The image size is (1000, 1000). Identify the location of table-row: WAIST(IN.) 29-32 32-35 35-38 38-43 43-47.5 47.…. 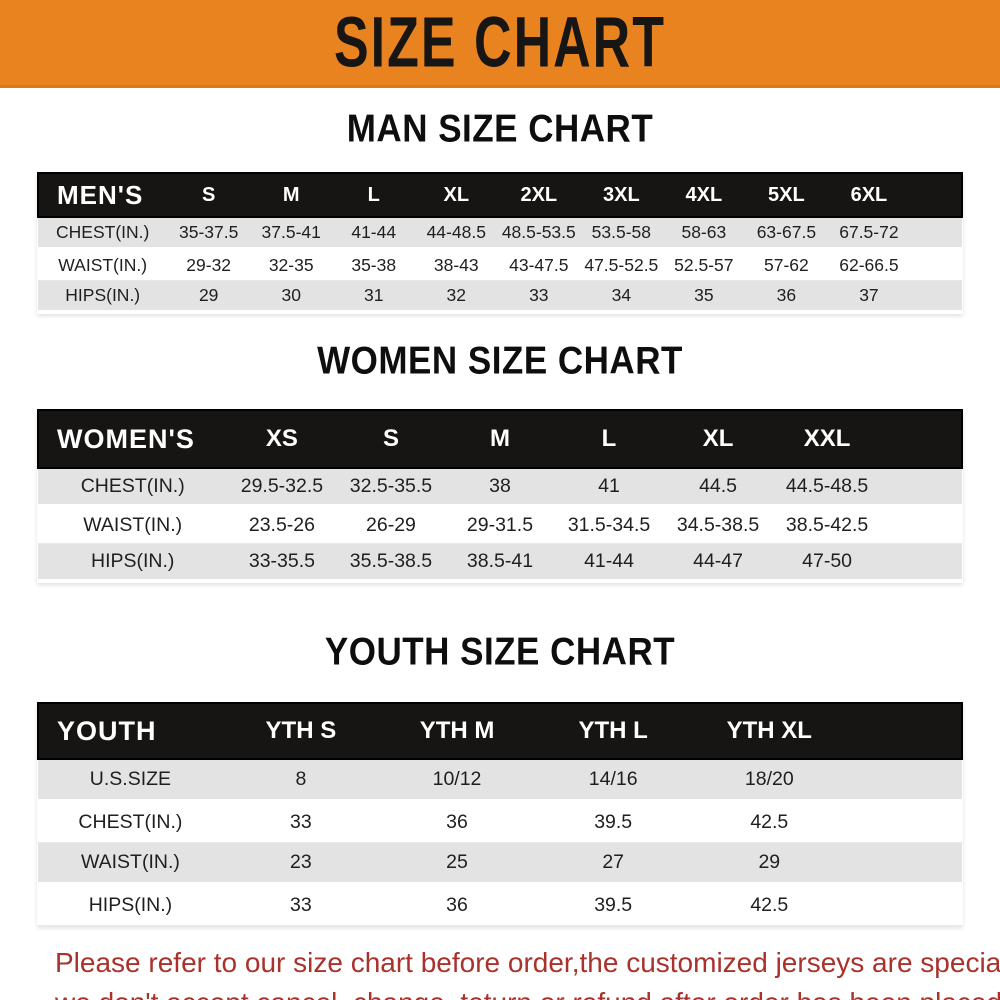
(500, 265).